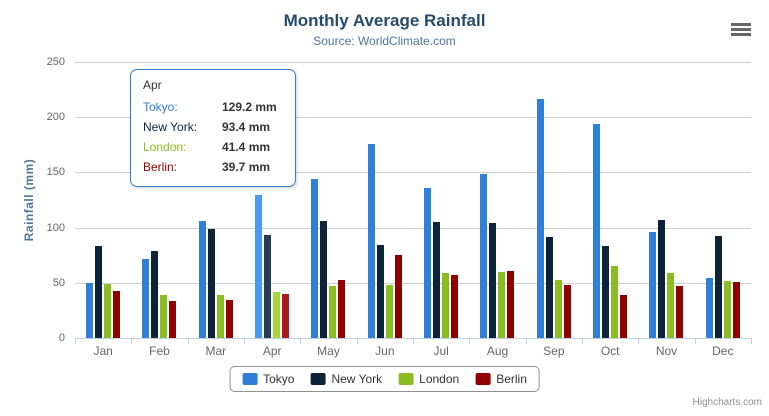  What do you see at coordinates (211, 283) in the screenshot?
I see `bar-new-york-mar` at bounding box center [211, 283].